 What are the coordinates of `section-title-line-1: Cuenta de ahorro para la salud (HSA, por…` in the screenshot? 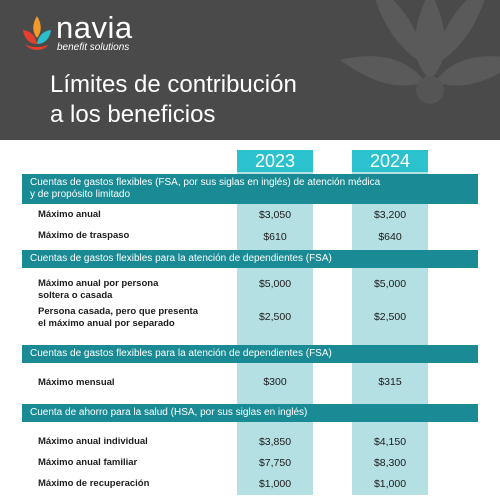 It's located at (169, 412).